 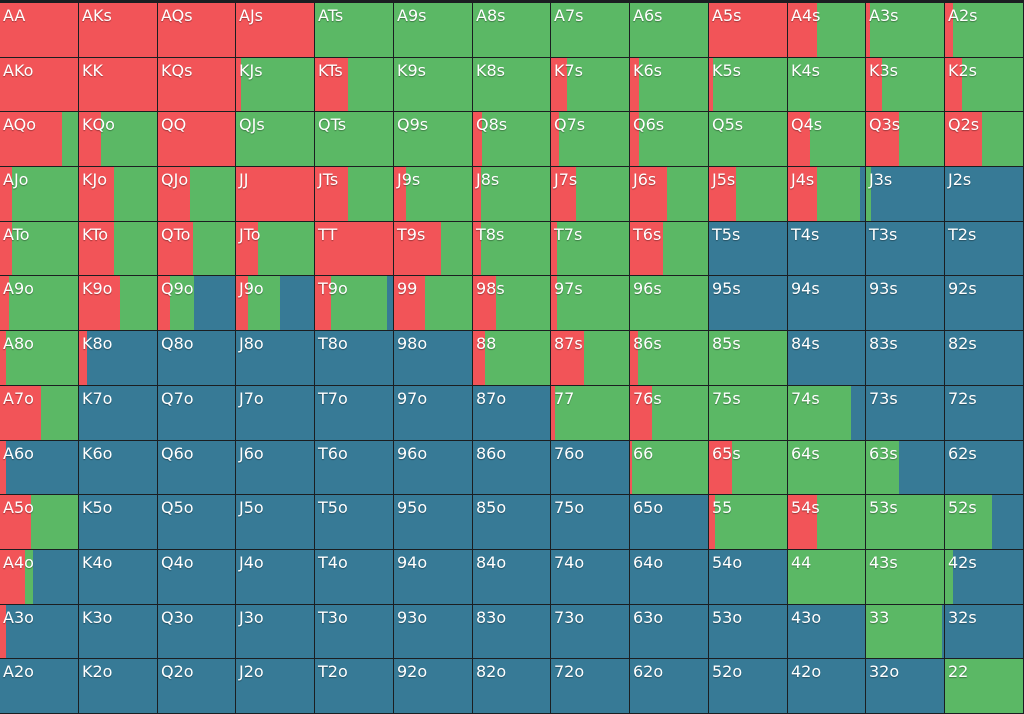 What do you see at coordinates (590, 467) in the screenshot?
I see `hand-cell: 76o` at bounding box center [590, 467].